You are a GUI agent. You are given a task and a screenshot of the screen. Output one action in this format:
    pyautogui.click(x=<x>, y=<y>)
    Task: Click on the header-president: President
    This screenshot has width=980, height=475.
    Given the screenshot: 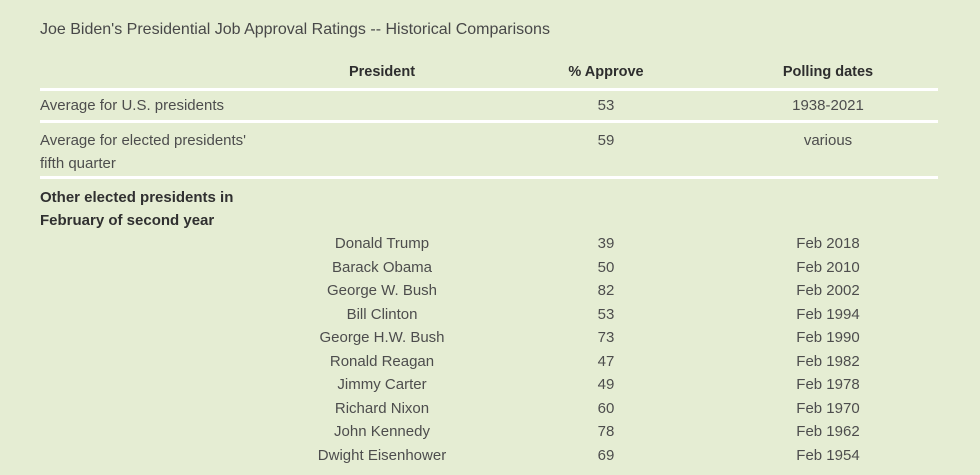 What is the action you would take?
    pyautogui.click(x=382, y=72)
    